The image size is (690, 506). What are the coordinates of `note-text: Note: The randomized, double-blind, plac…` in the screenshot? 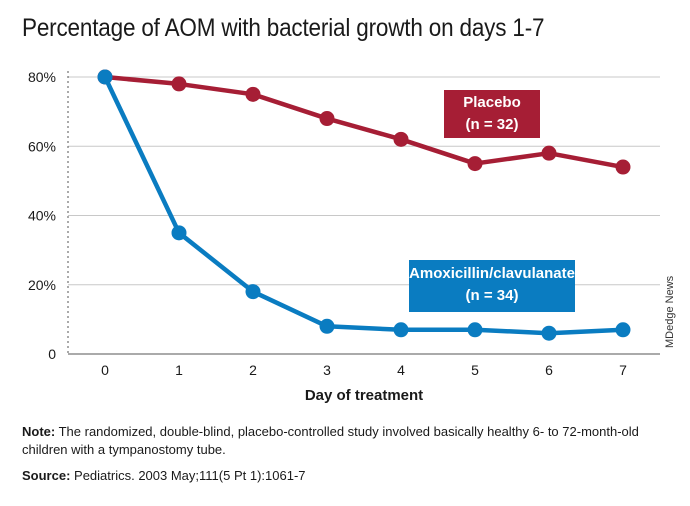 It's located at (342, 441).